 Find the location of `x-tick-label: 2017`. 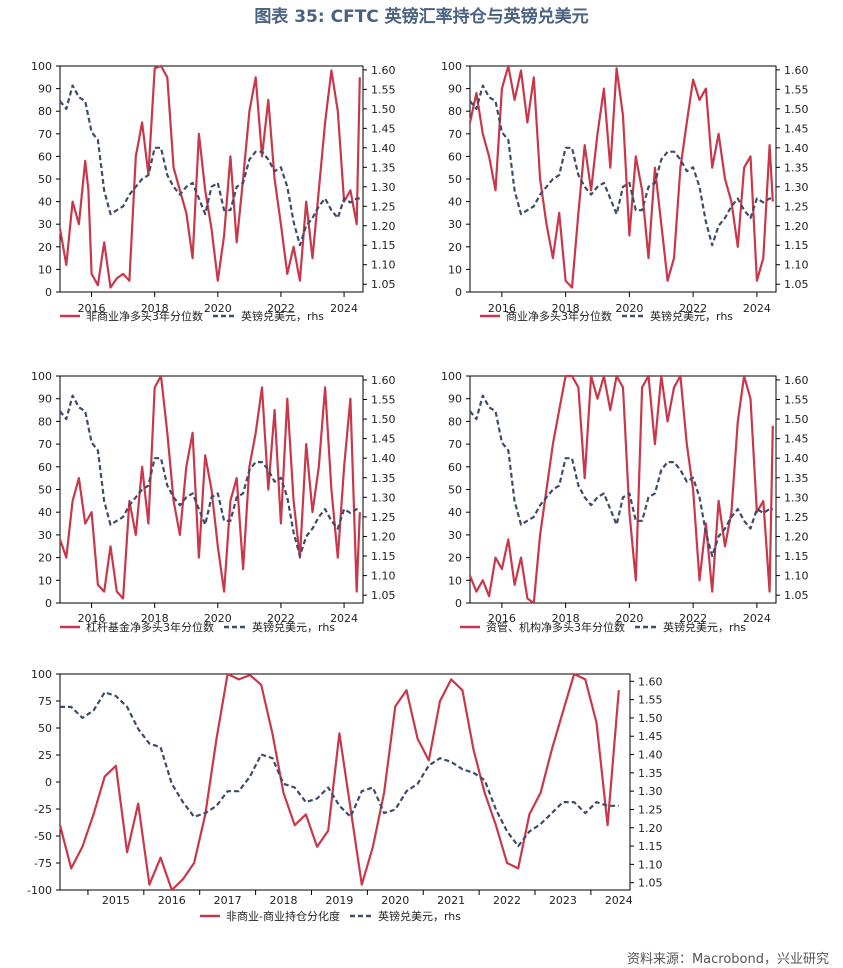

x-tick-label: 2017 is located at coordinates (228, 900).